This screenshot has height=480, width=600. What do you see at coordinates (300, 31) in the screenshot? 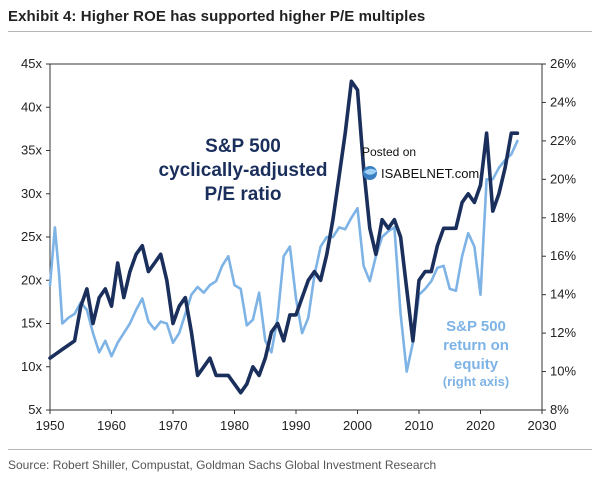
I see `title-divider` at bounding box center [300, 31].